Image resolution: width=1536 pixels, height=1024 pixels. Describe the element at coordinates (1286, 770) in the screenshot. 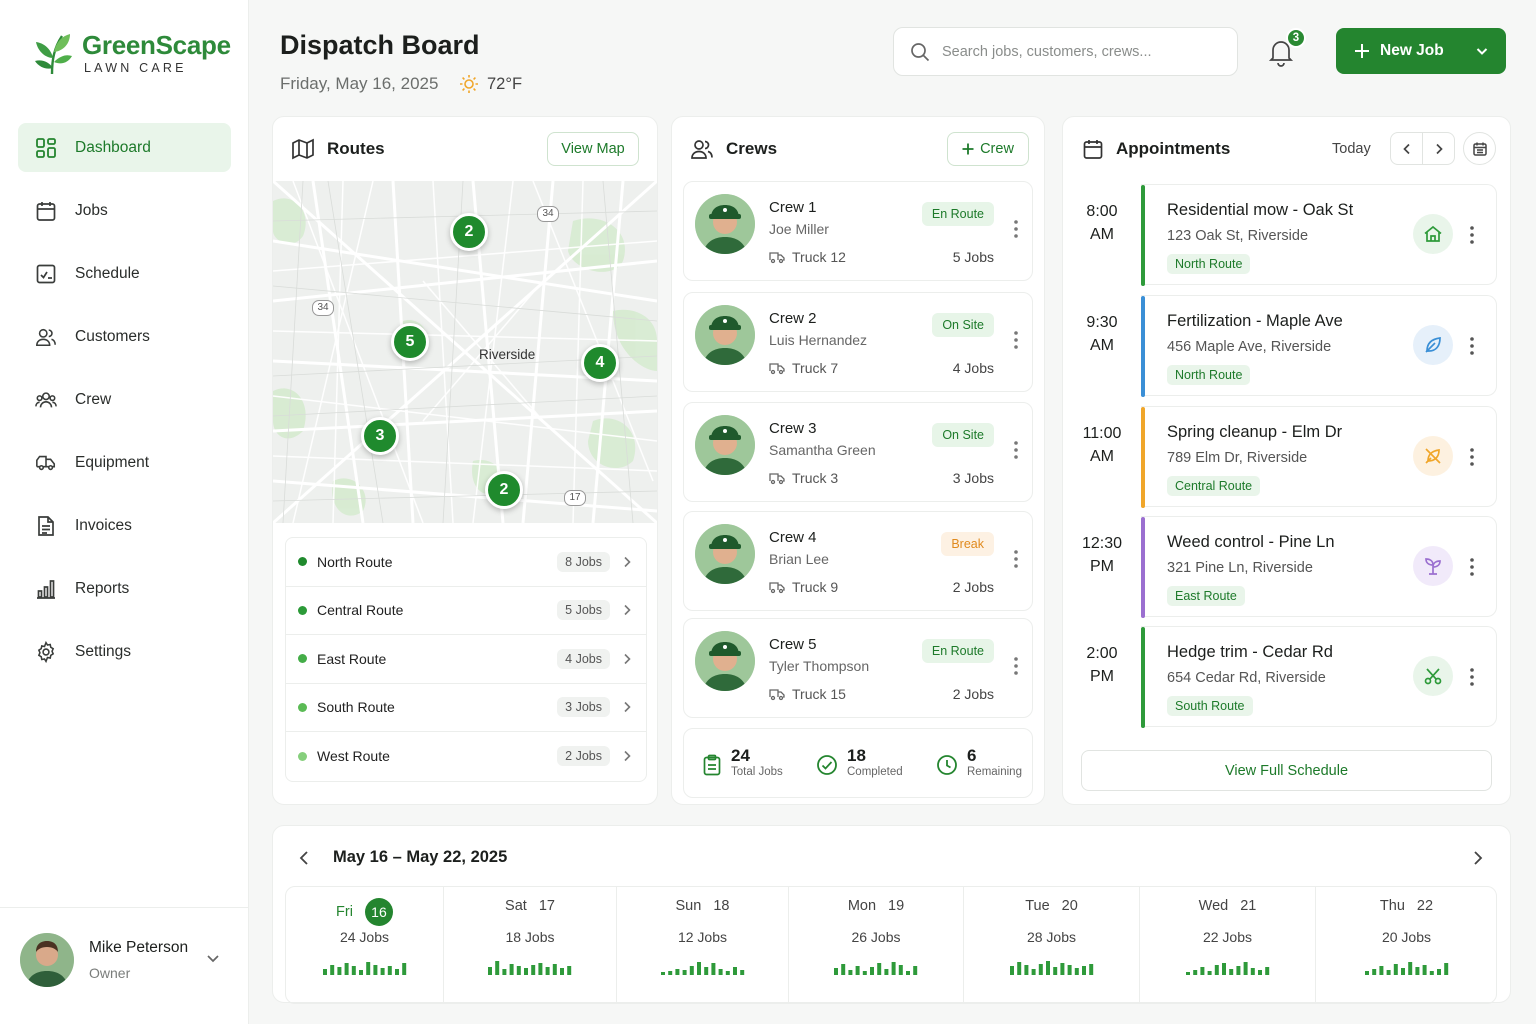

I see `view-full-schedule-button: View Full Schedule` at that location.